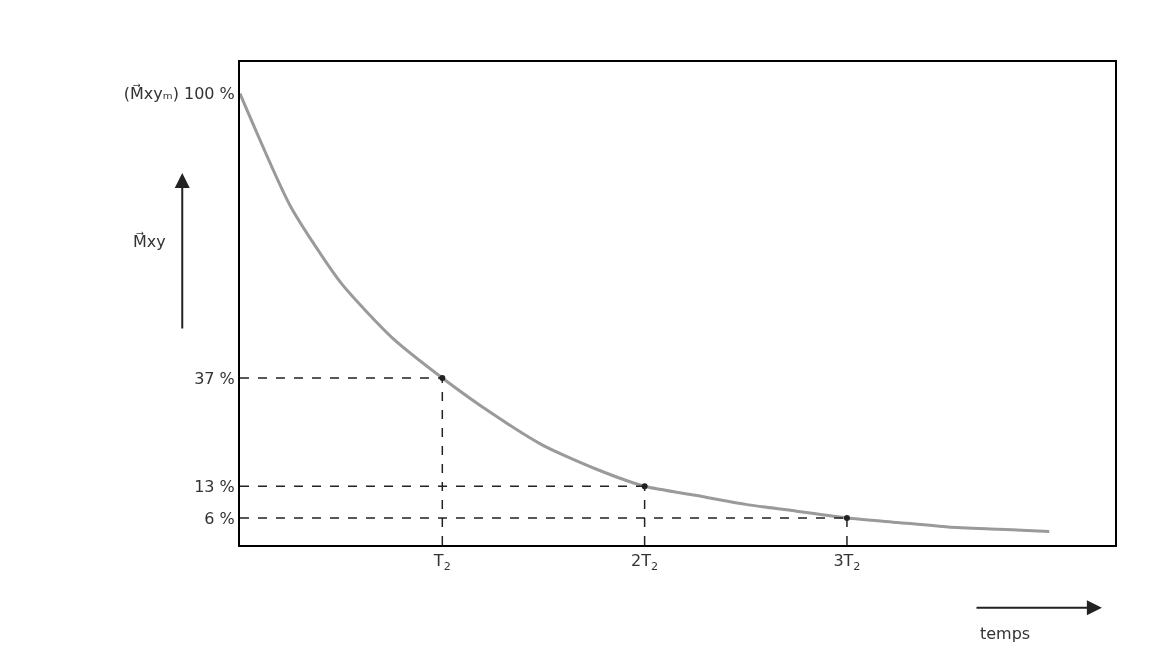  Describe the element at coordinates (179, 93) in the screenshot. I see `y-tick-label: (M⃗xyₘ) 100 %` at that location.